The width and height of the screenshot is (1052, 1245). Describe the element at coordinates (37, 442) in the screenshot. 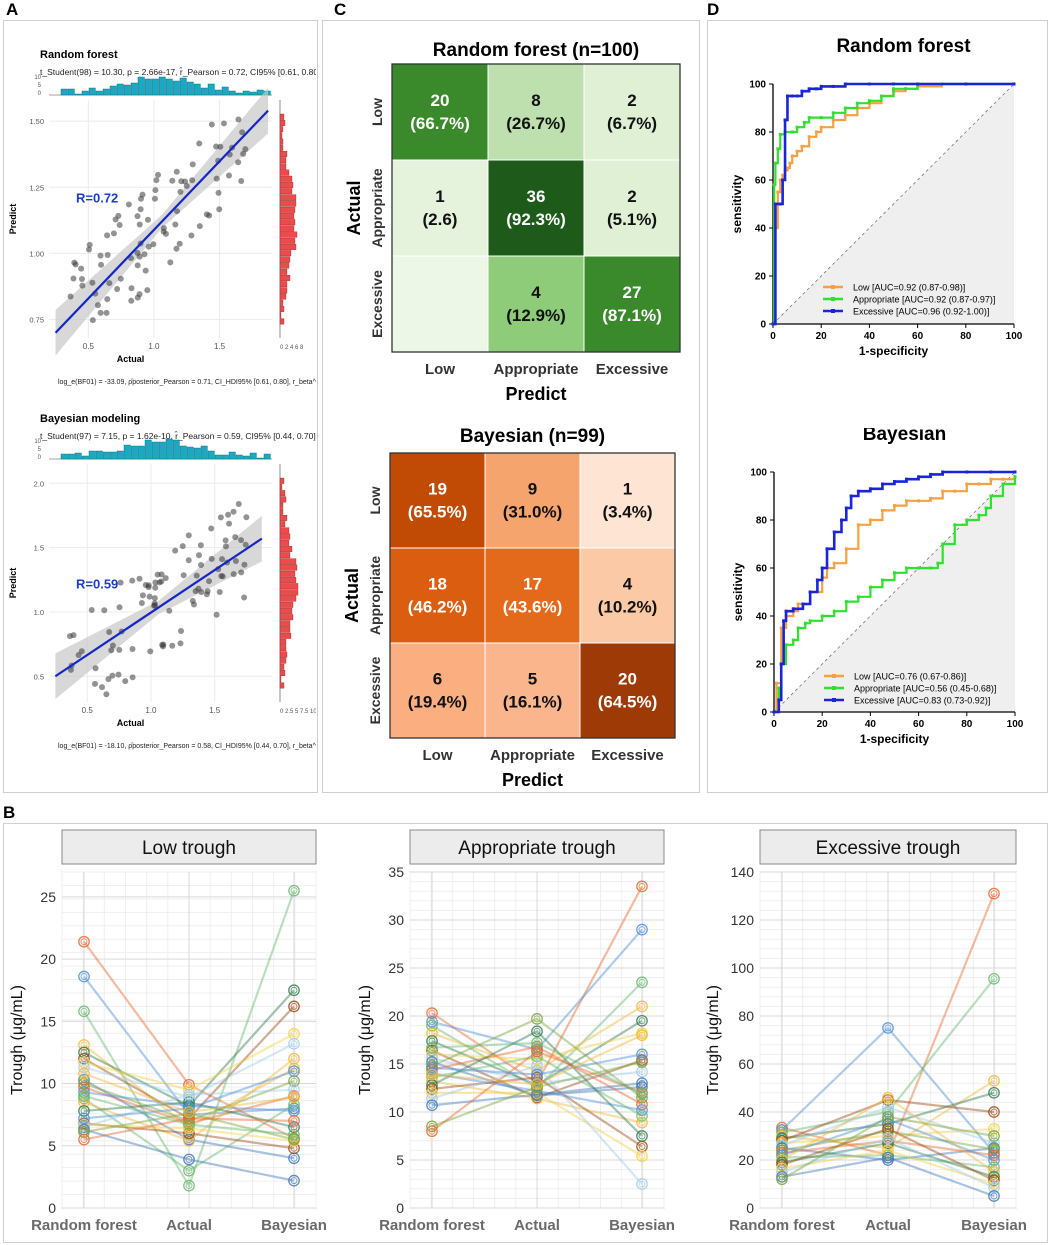

I see `hist-tick: 10` at that location.